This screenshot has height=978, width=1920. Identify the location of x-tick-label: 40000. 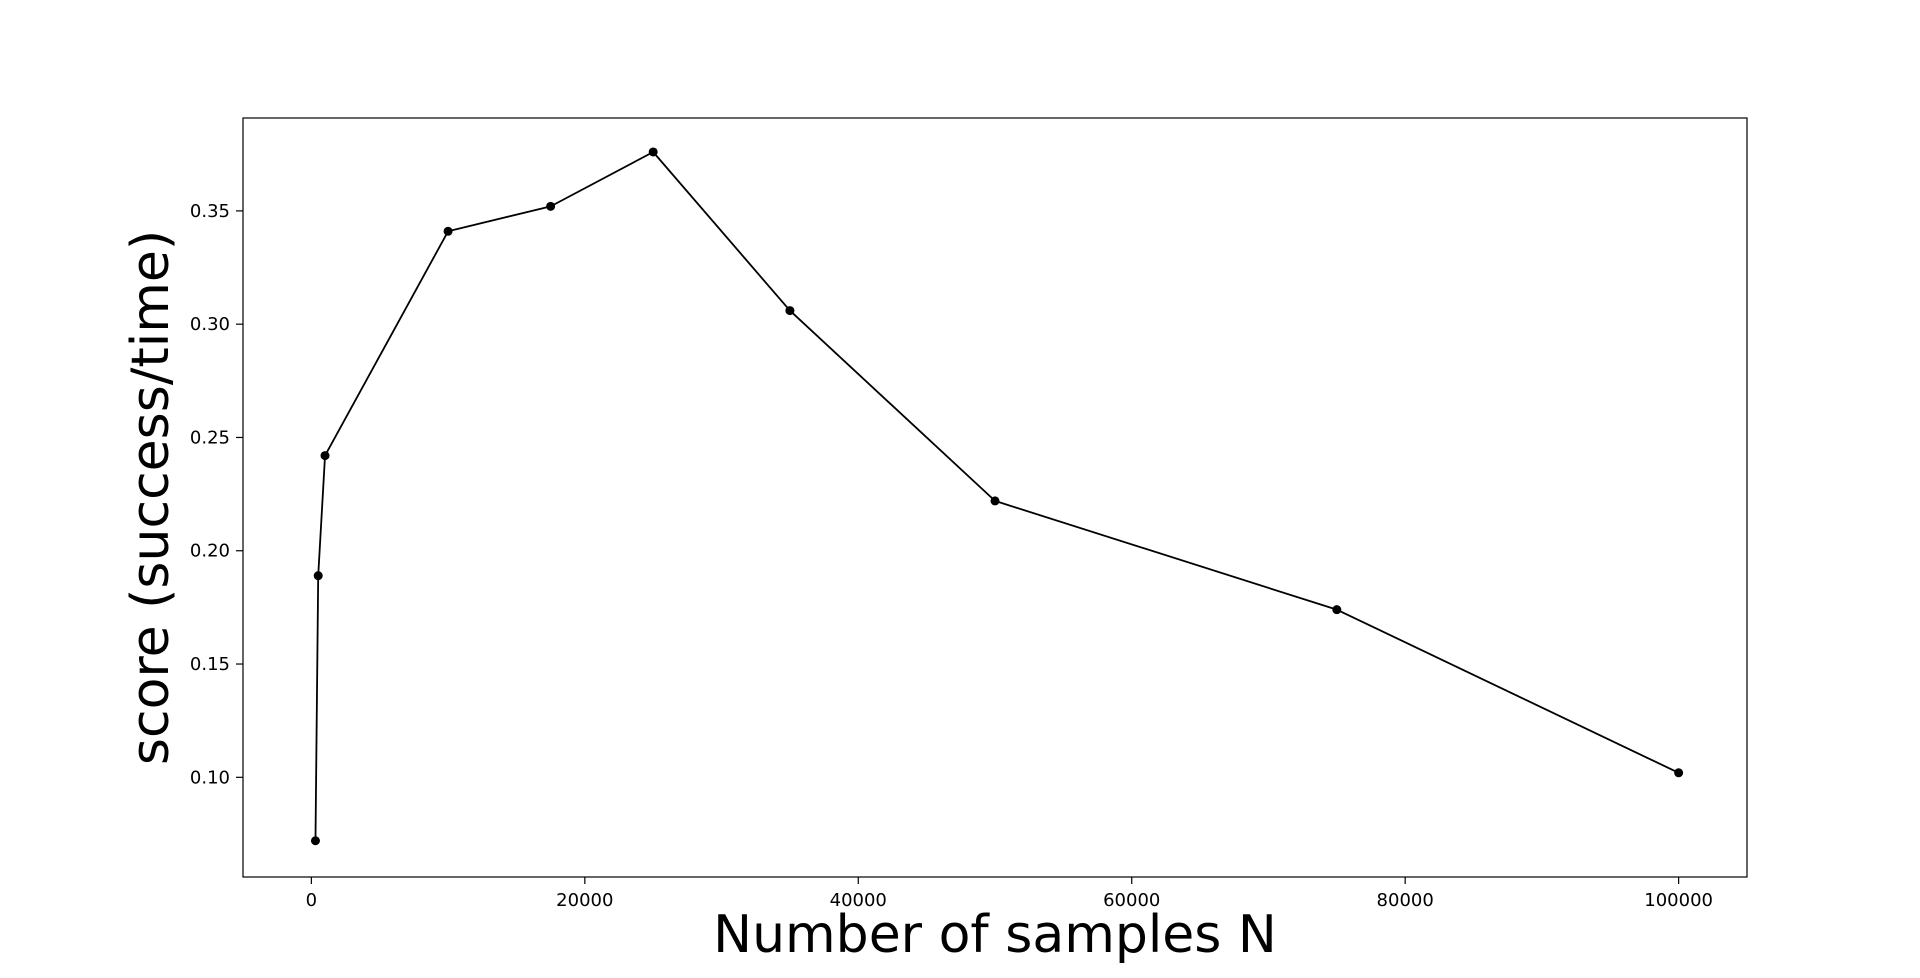
(858, 900).